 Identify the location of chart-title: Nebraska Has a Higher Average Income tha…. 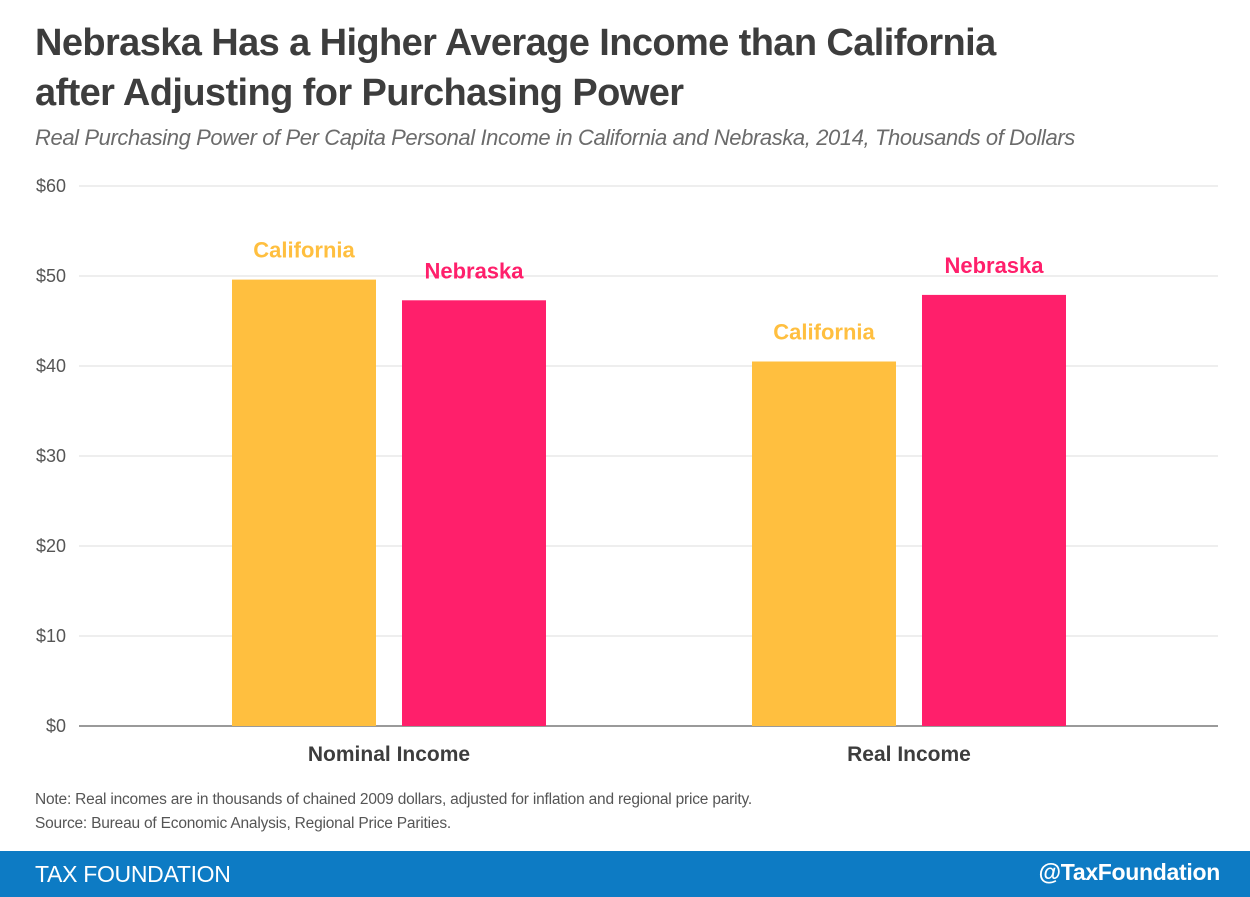
(635, 68).